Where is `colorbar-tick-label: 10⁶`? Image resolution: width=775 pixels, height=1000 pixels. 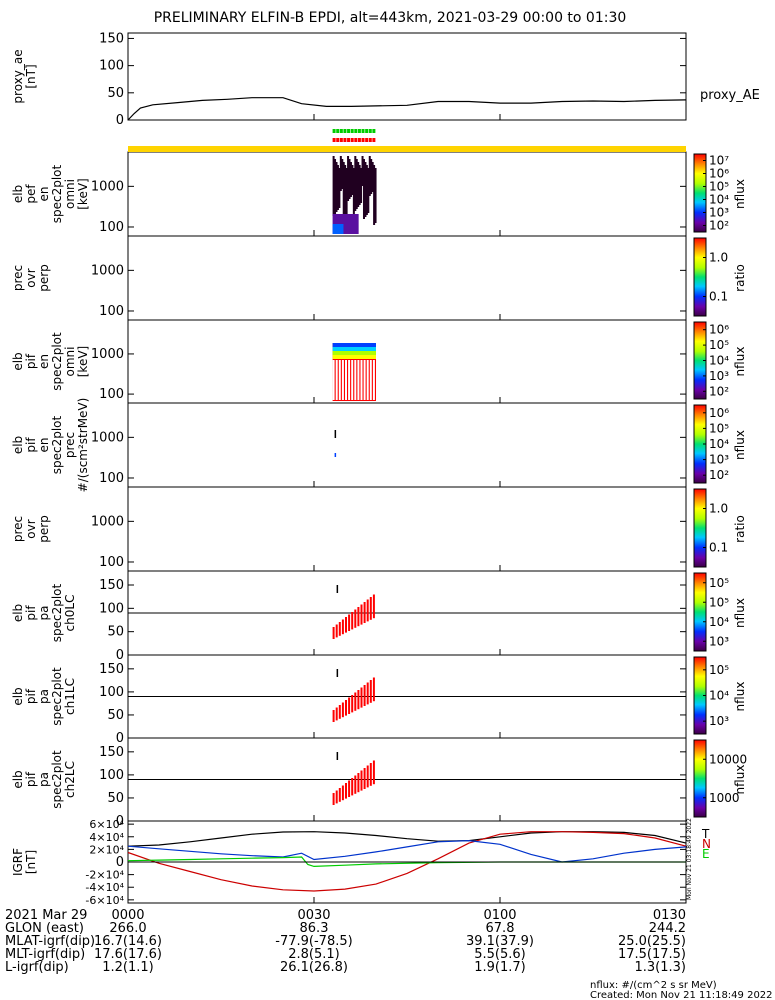
colorbar-tick-label: 10⁶ is located at coordinates (719, 330).